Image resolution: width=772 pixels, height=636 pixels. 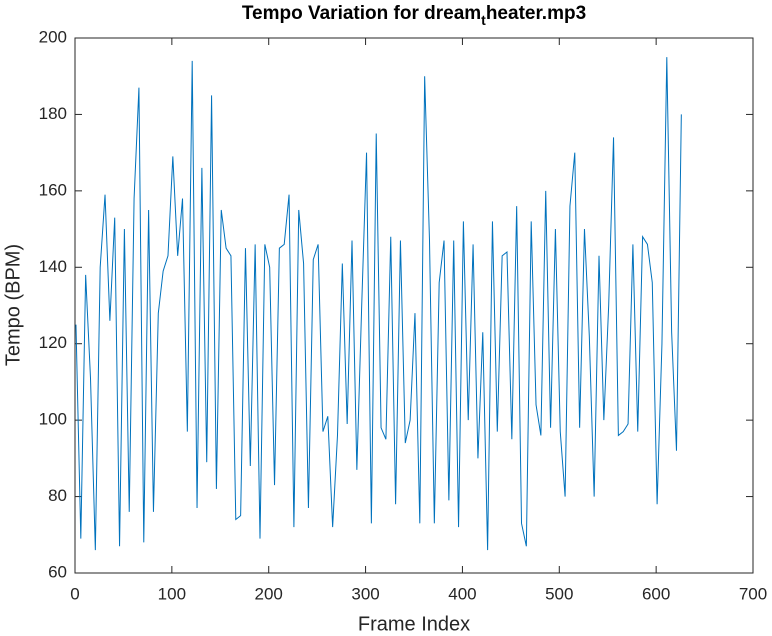 I want to click on chart-title: Tempo Variation for dreamtheater.mp3, so click(x=414, y=15).